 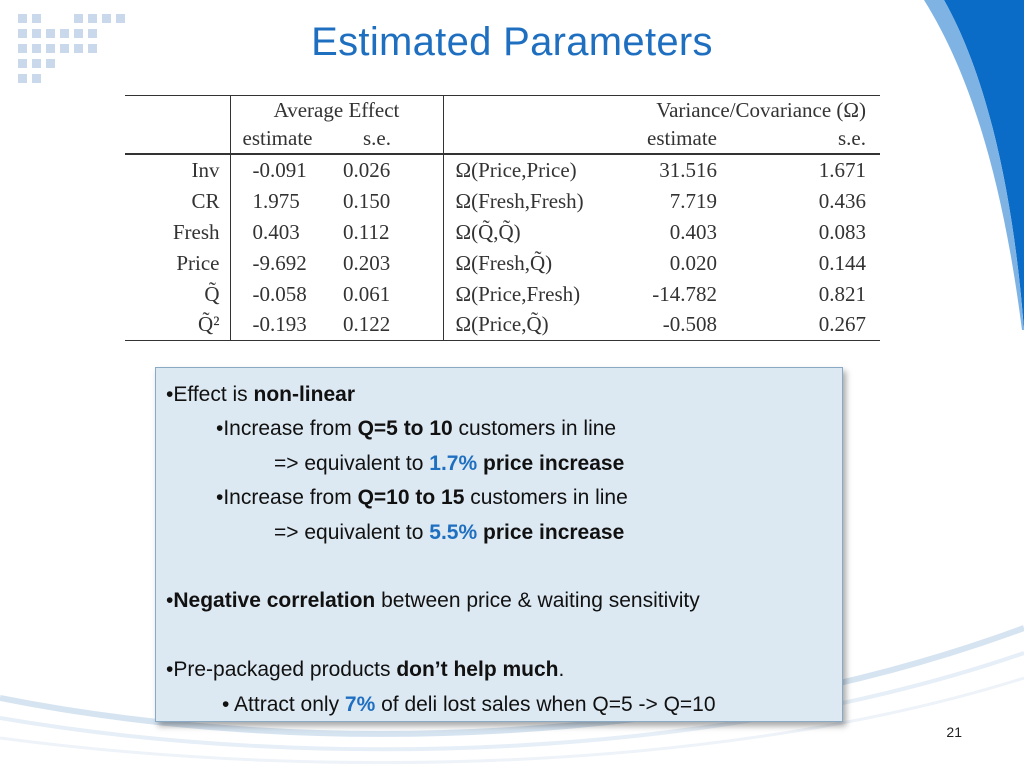 What do you see at coordinates (261, 394) in the screenshot?
I see `bullet-nonlinear: •Effect is non-linear` at bounding box center [261, 394].